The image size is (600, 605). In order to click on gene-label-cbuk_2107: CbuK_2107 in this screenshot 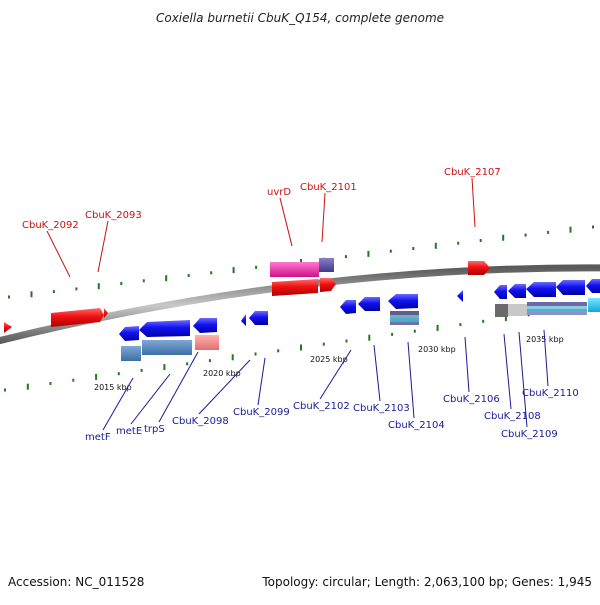, I will do `click(472, 172)`.